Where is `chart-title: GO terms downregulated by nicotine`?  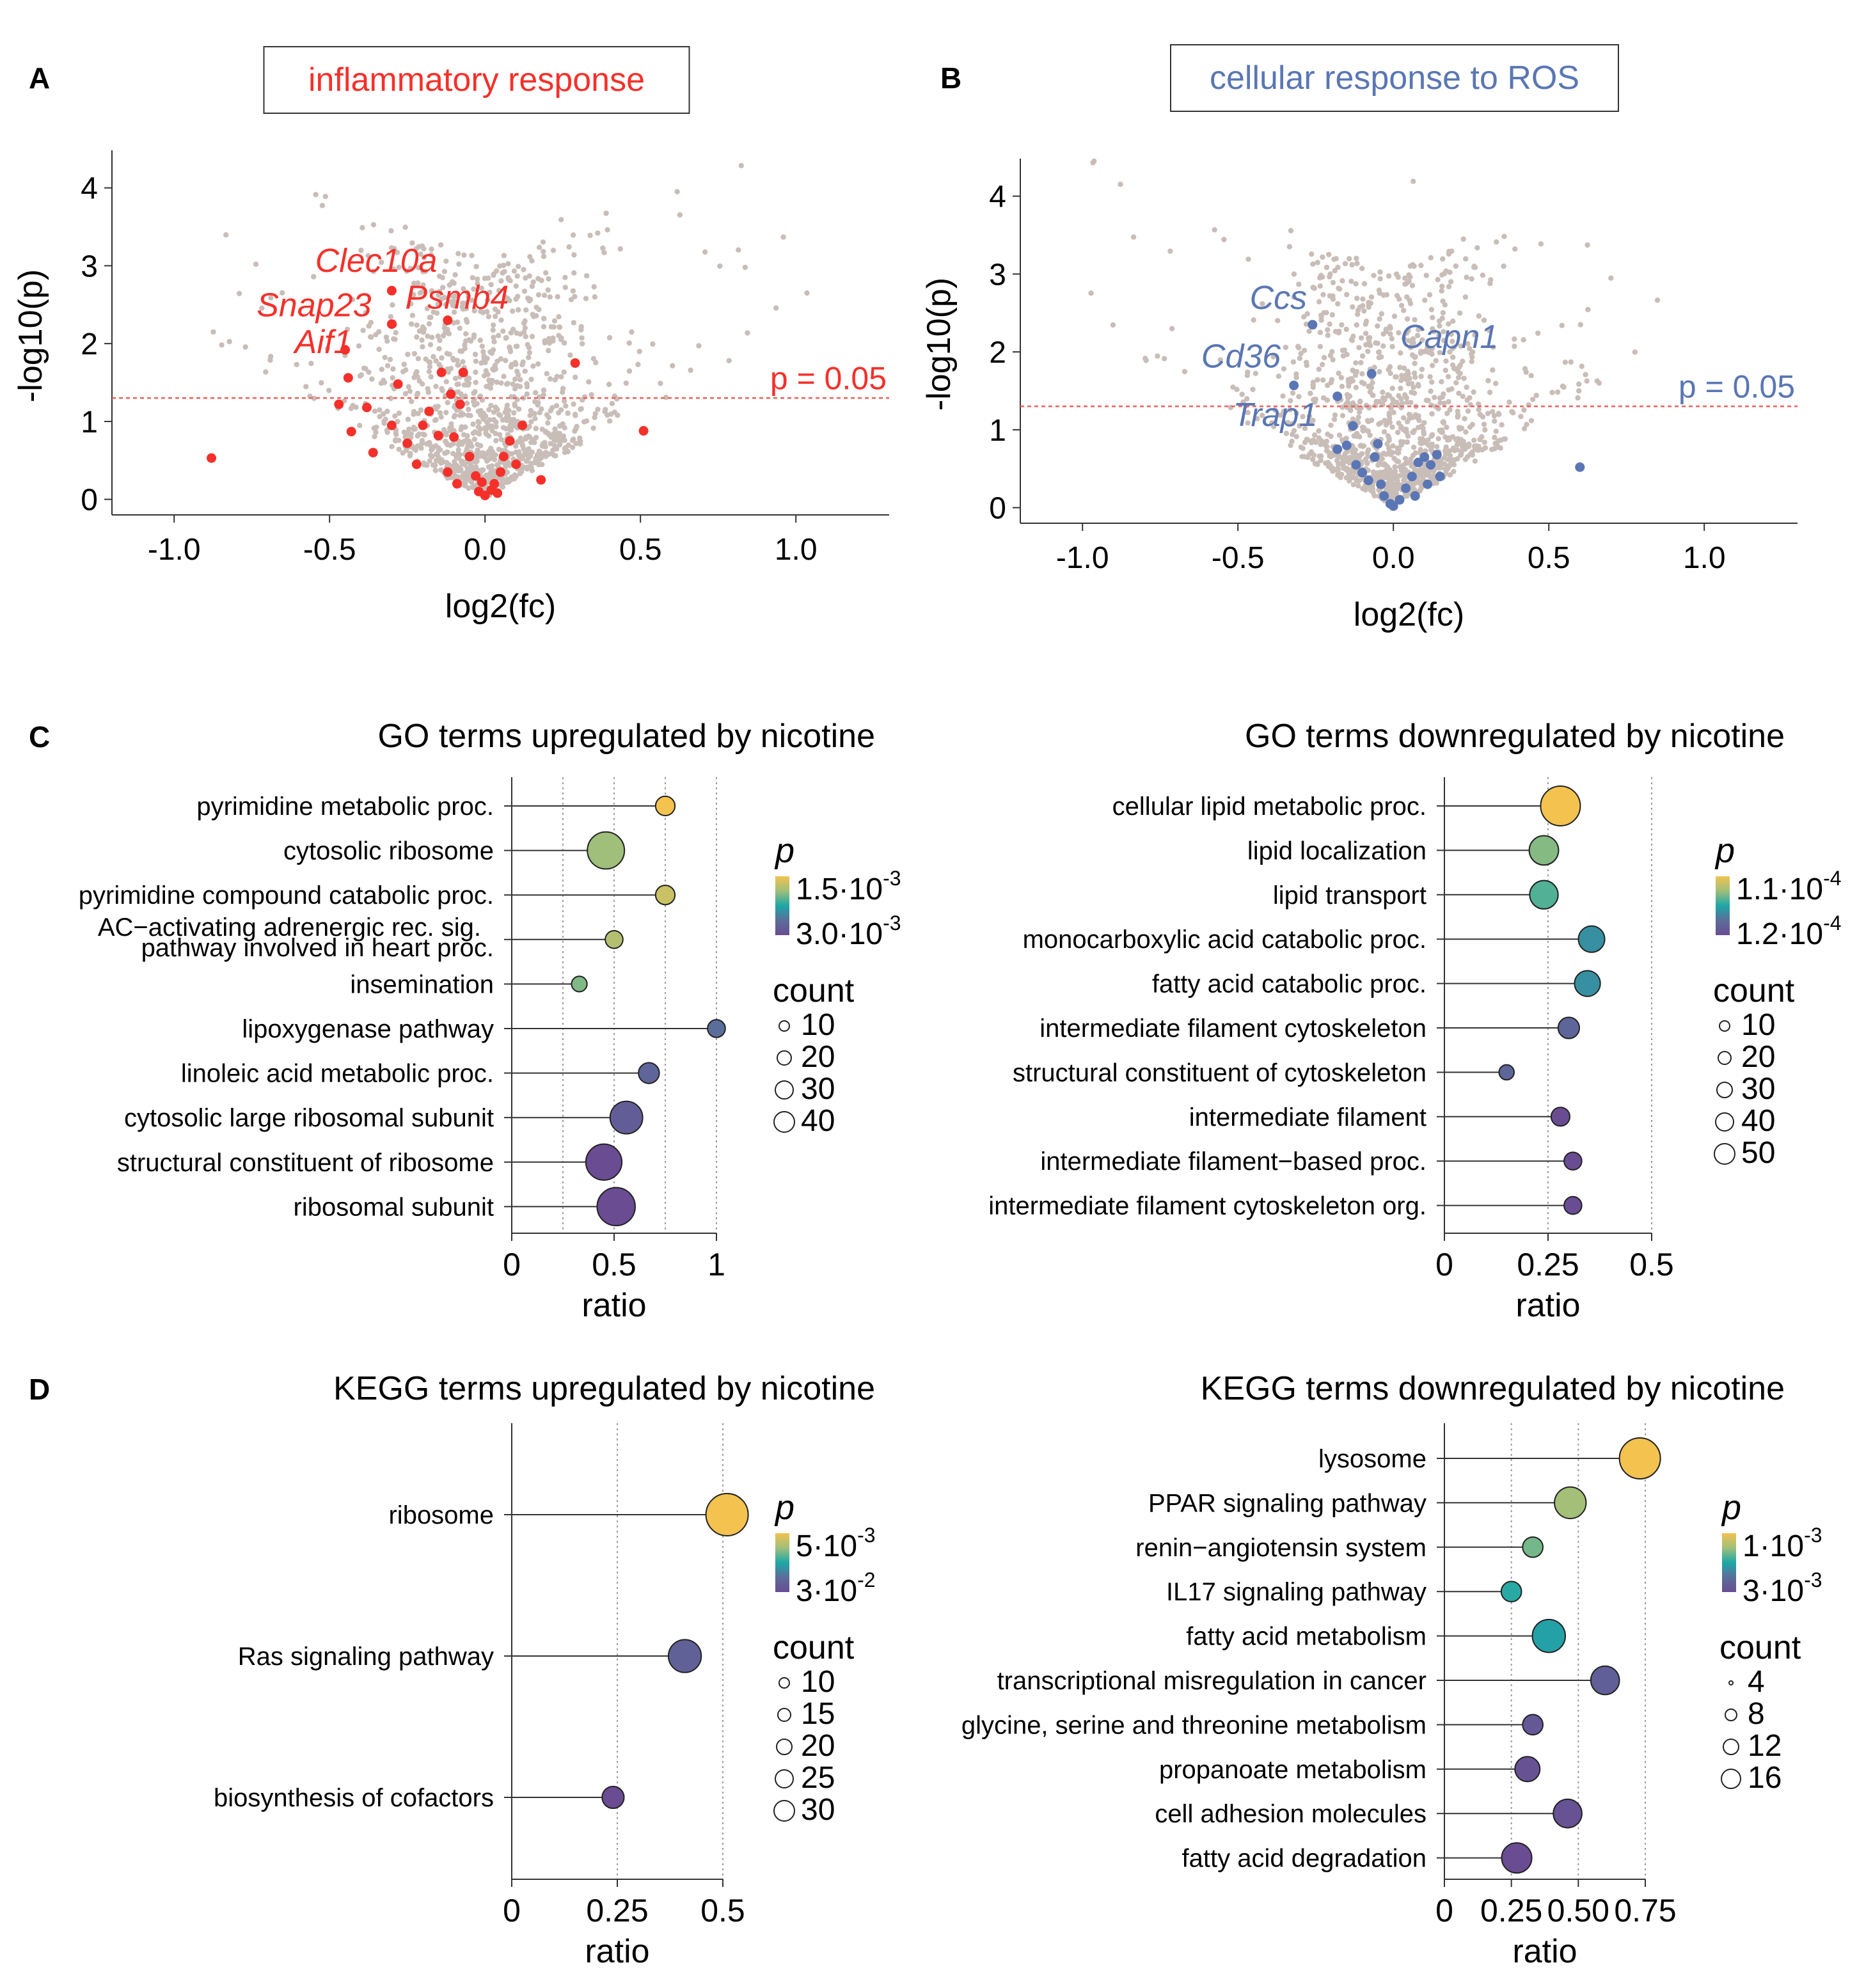
chart-title: GO terms downregulated by nicotine is located at coordinates (1515, 736).